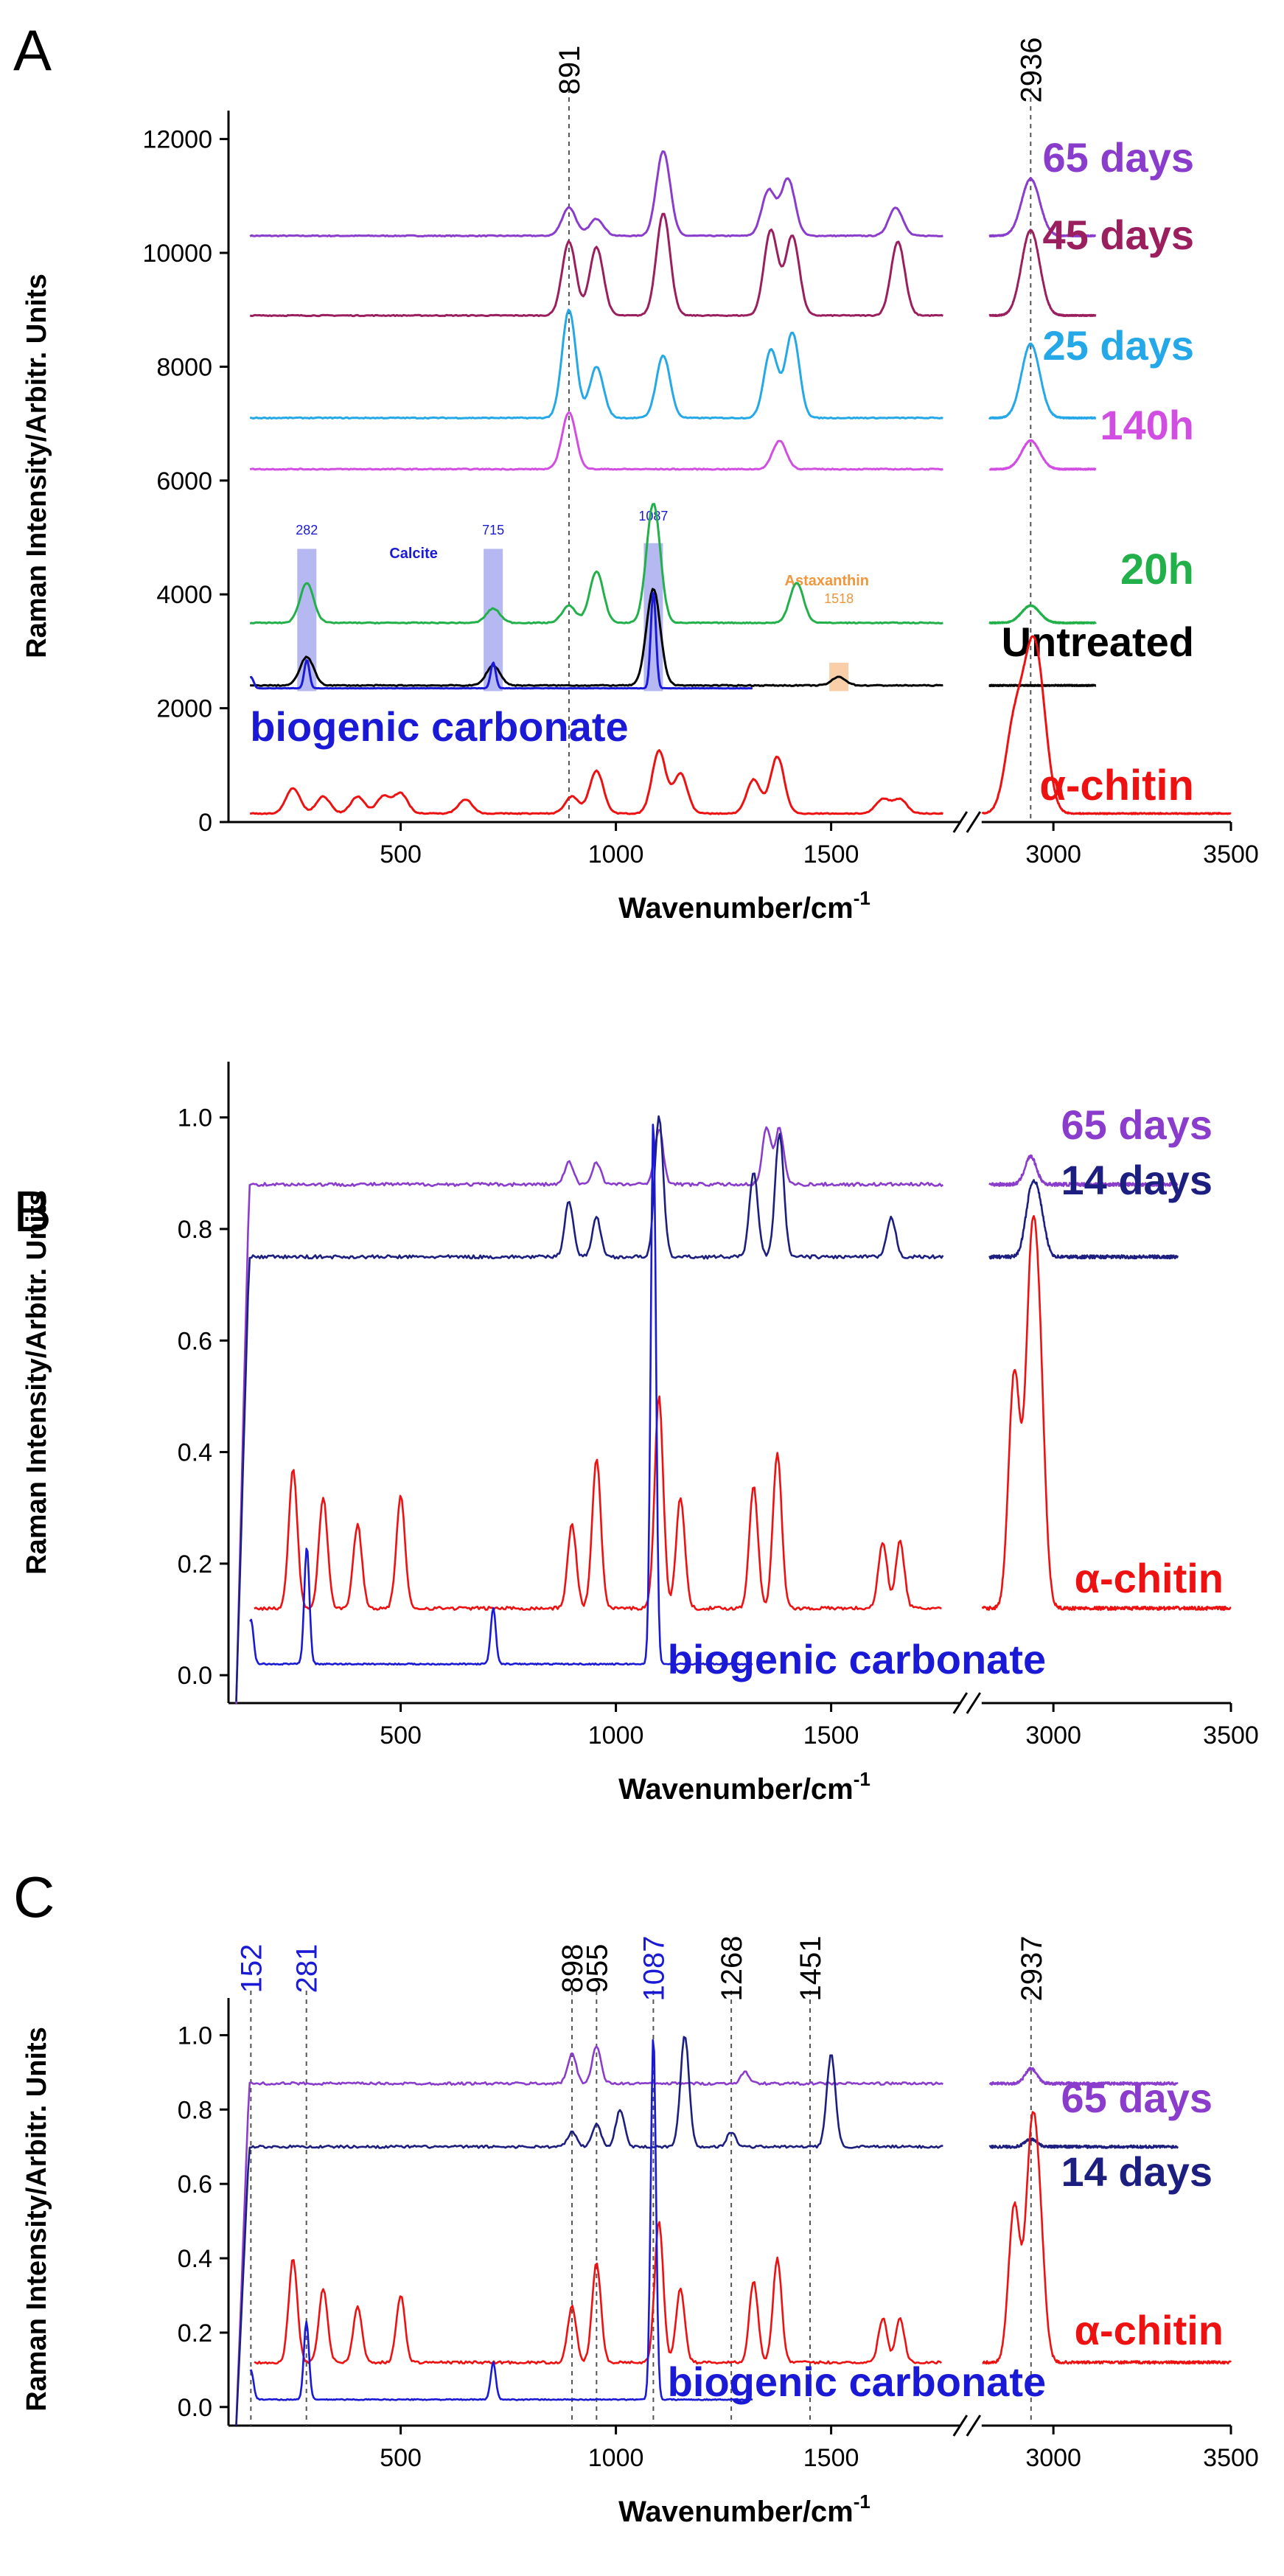  I want to click on y-tick-label: 6000, so click(184, 481).